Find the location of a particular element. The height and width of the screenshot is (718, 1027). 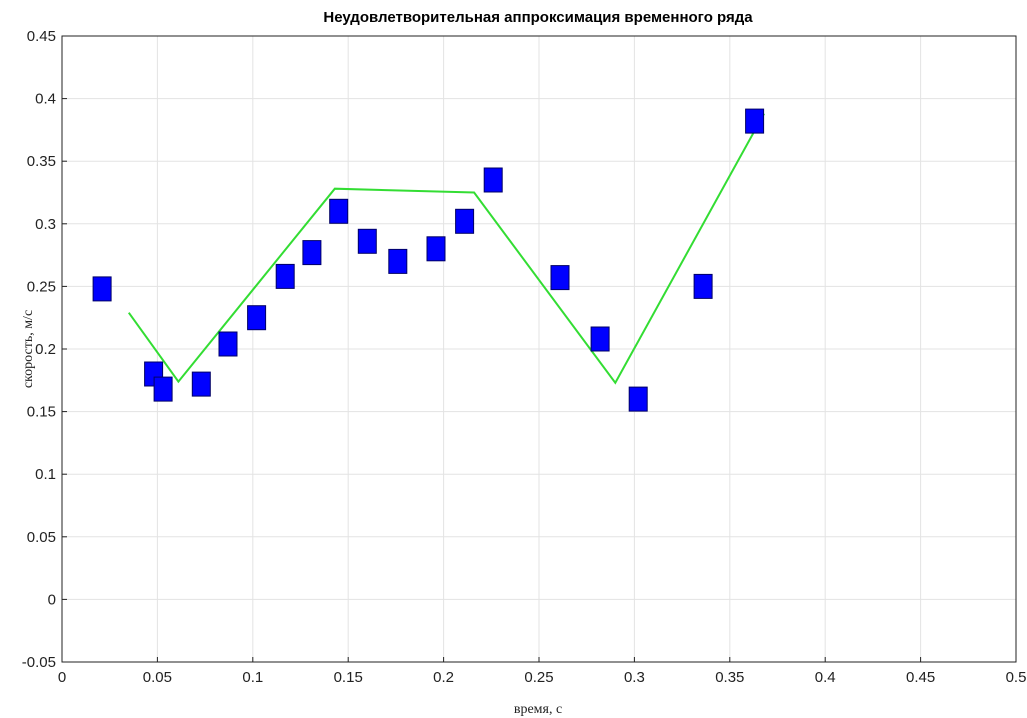

y-tick-label: 0.4 is located at coordinates (45, 99).